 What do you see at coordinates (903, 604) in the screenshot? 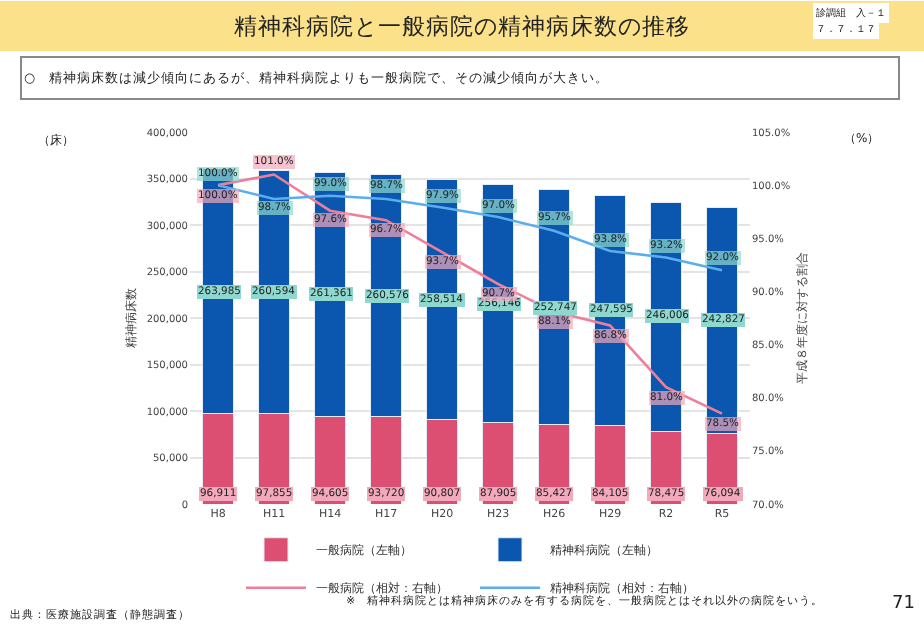
I see `text: 71` at bounding box center [903, 604].